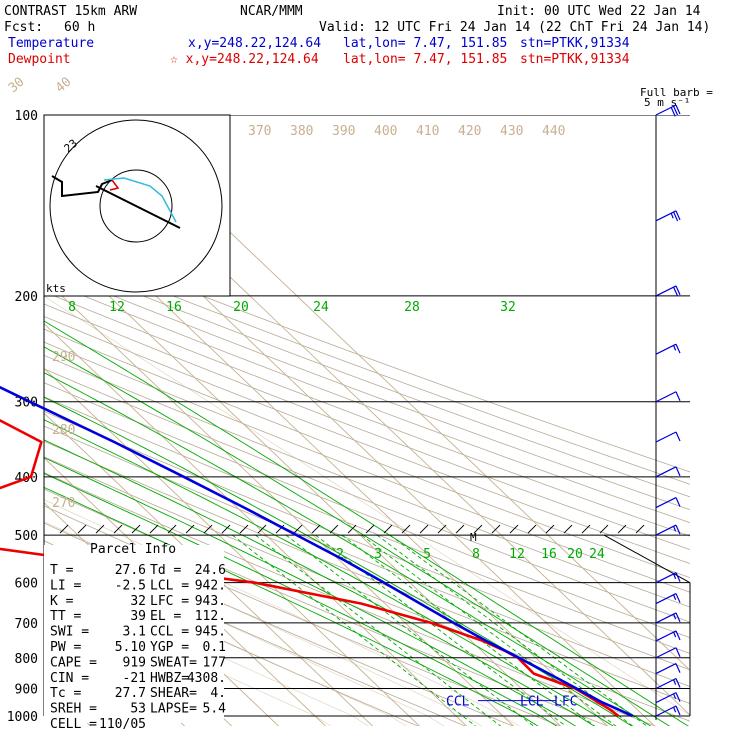 This screenshot has width=740, height=740. I want to click on mixing-ratio-upper-label: 20, so click(241, 307).